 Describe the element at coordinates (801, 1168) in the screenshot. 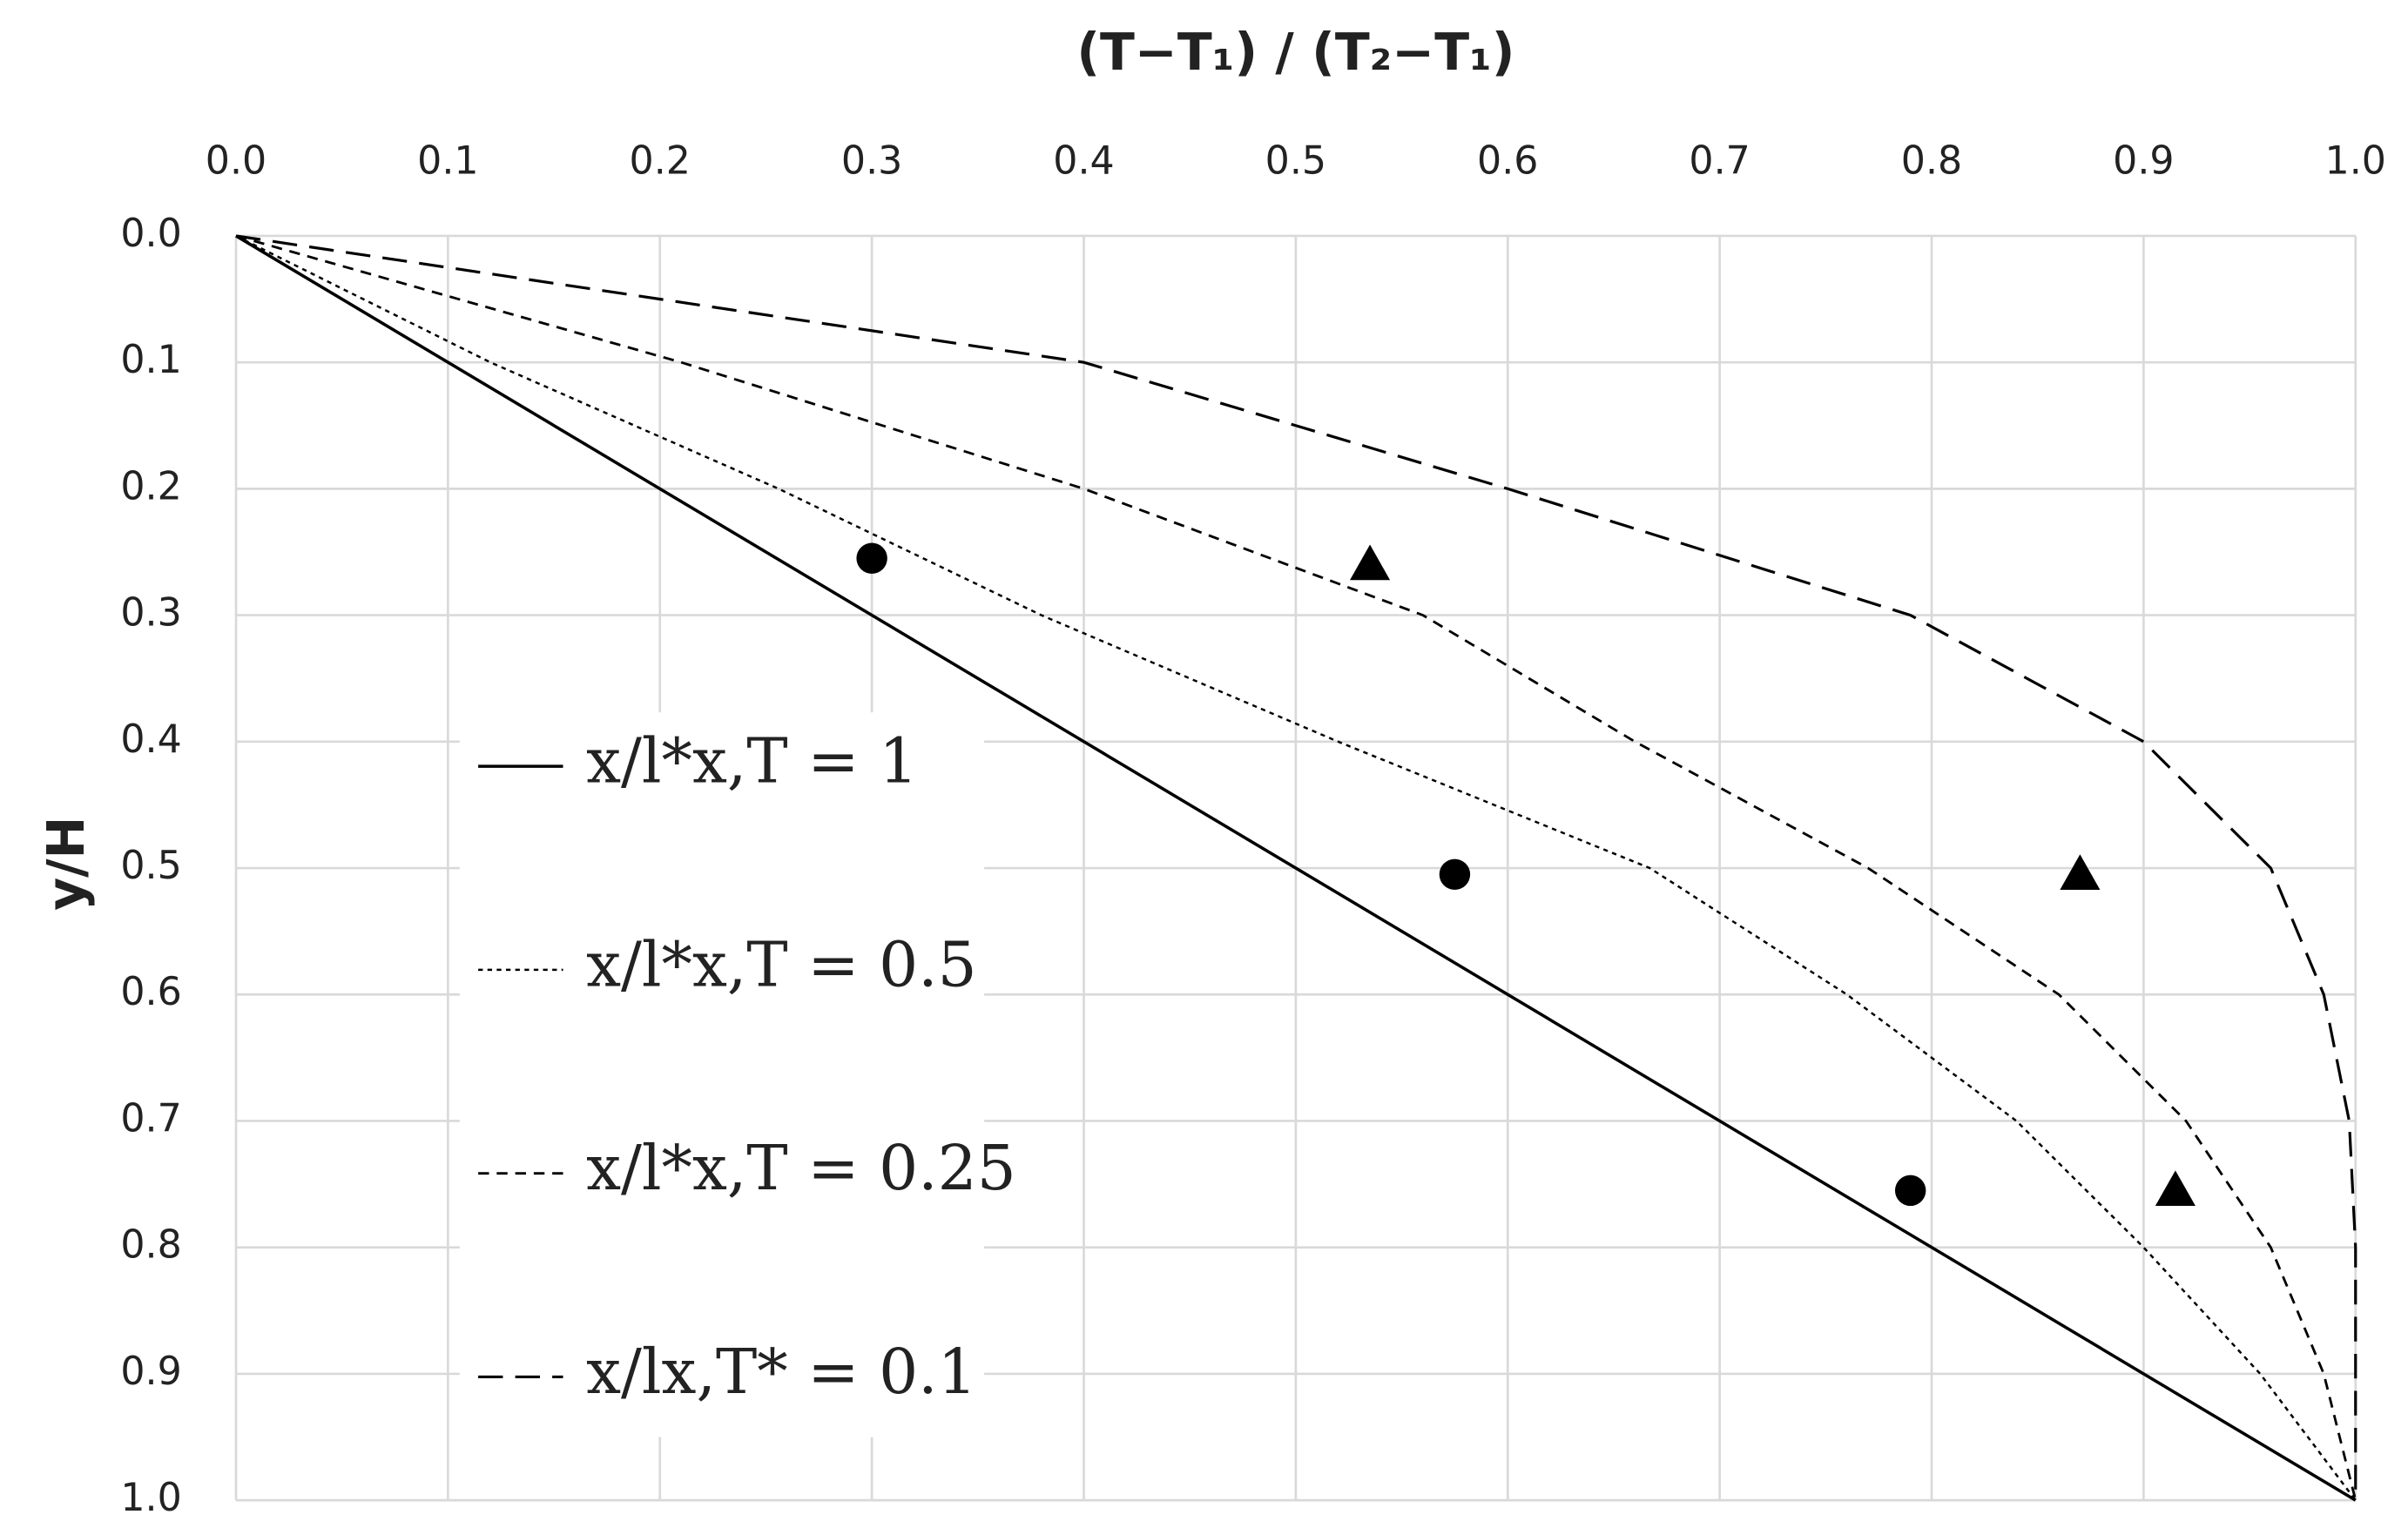

I see `legend-label: x/l*x,T = 0.25` at that location.